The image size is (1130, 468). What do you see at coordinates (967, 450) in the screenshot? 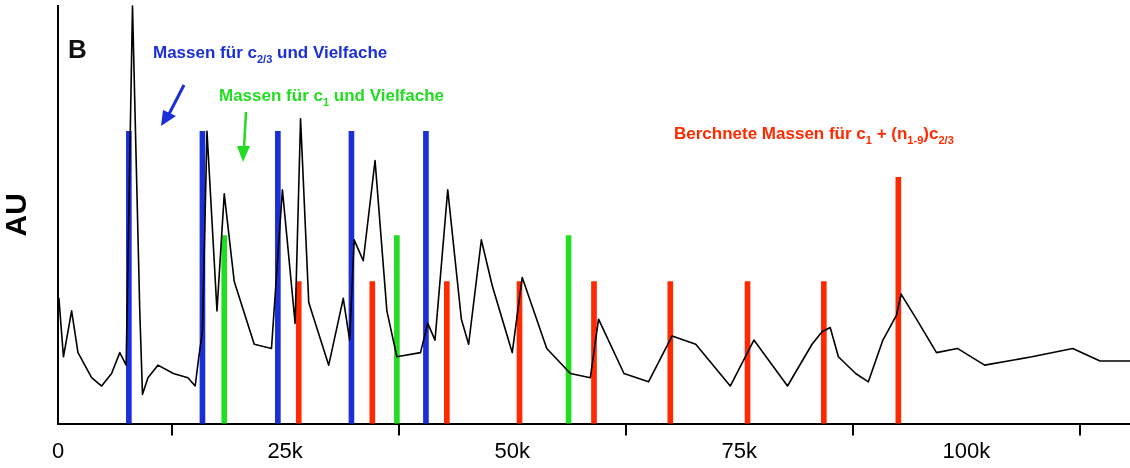
I see `x-tick-label: 100k` at bounding box center [967, 450].